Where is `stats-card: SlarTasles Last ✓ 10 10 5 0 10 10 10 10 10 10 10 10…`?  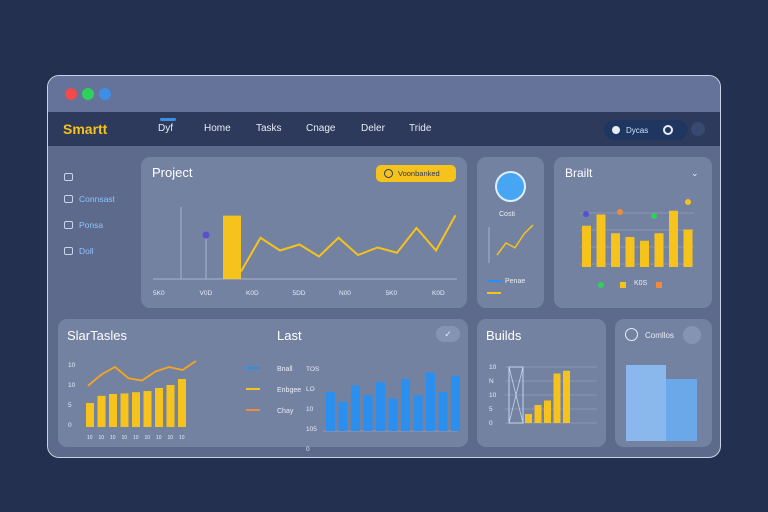 stats-card: SlarTasles Last ✓ 10 10 5 0 10 10 10 10 10 10 10 10… is located at coordinates (263, 386).